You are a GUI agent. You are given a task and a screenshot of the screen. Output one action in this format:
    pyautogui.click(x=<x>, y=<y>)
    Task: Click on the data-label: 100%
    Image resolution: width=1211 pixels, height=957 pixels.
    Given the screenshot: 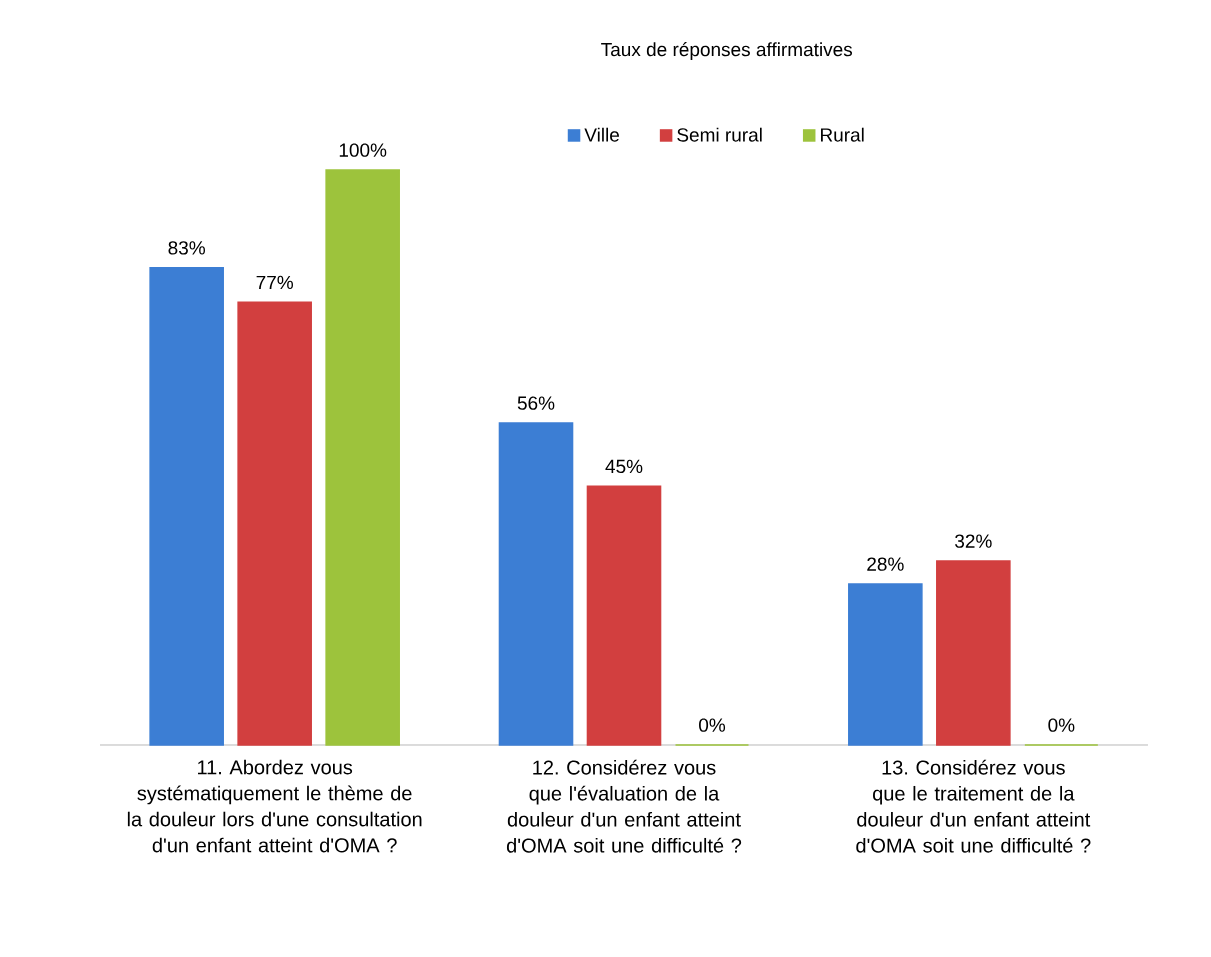 What is the action you would take?
    pyautogui.click(x=363, y=150)
    